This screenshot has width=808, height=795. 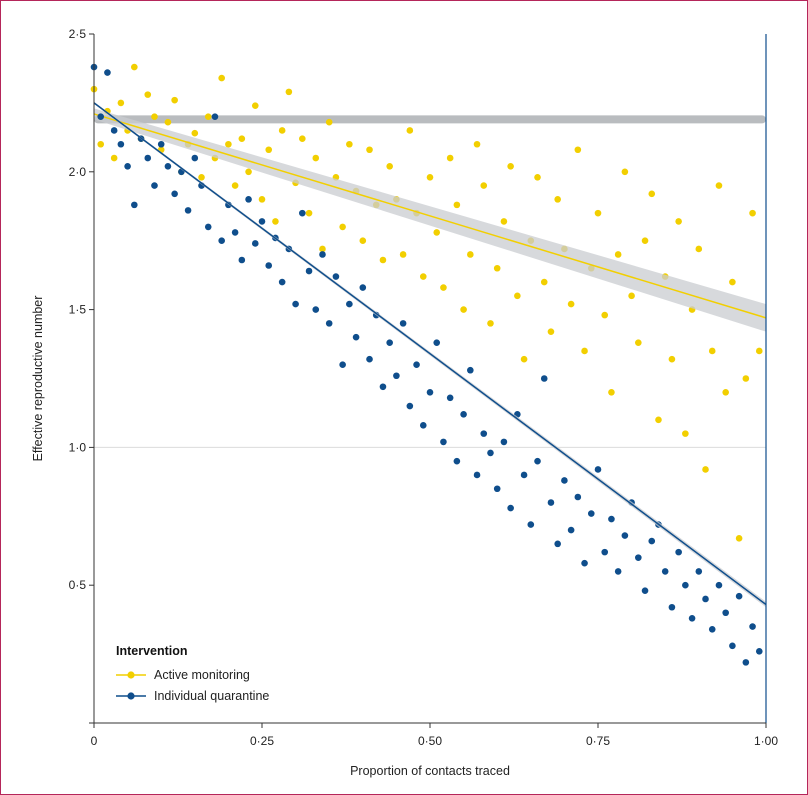 I want to click on y-tick-label: 2·0, so click(x=78, y=172).